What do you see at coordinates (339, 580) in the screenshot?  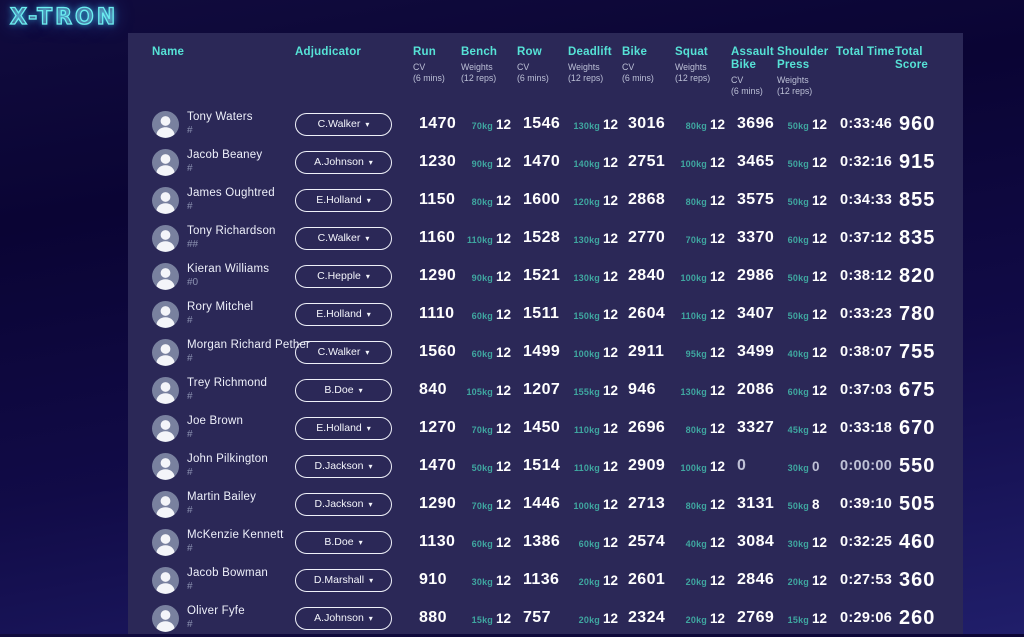 I see `adjudicator-name: D.Marshall` at bounding box center [339, 580].